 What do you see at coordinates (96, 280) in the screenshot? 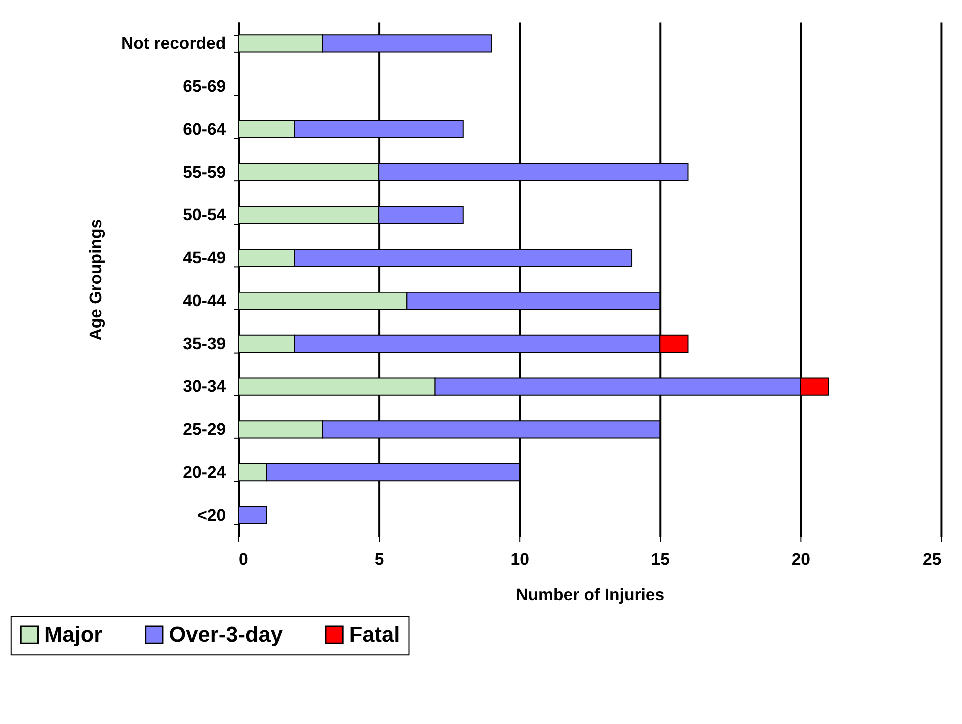
I see `y-axis-title: Age Groupings` at bounding box center [96, 280].